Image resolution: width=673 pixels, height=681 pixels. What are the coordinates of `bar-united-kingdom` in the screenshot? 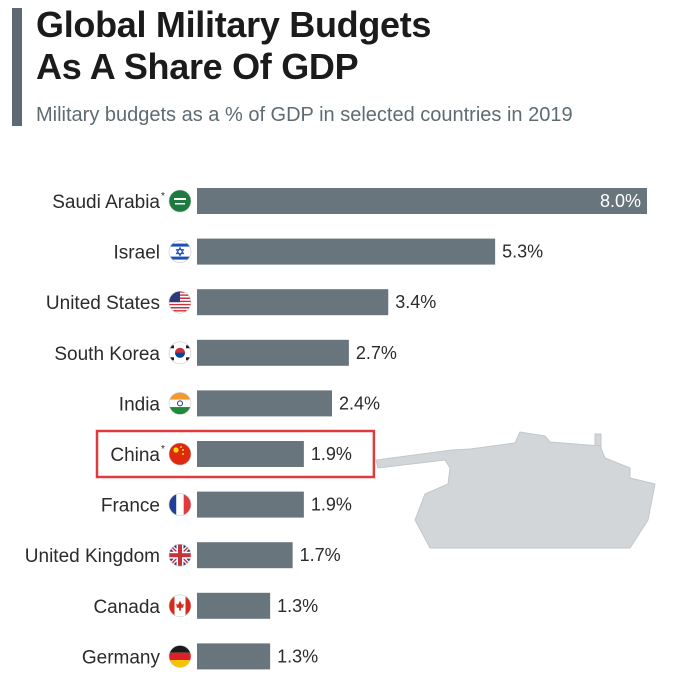 It's located at (245, 555).